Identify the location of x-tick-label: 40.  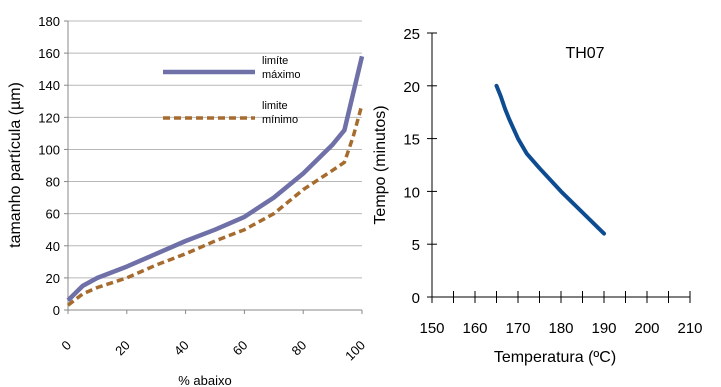
(181, 348).